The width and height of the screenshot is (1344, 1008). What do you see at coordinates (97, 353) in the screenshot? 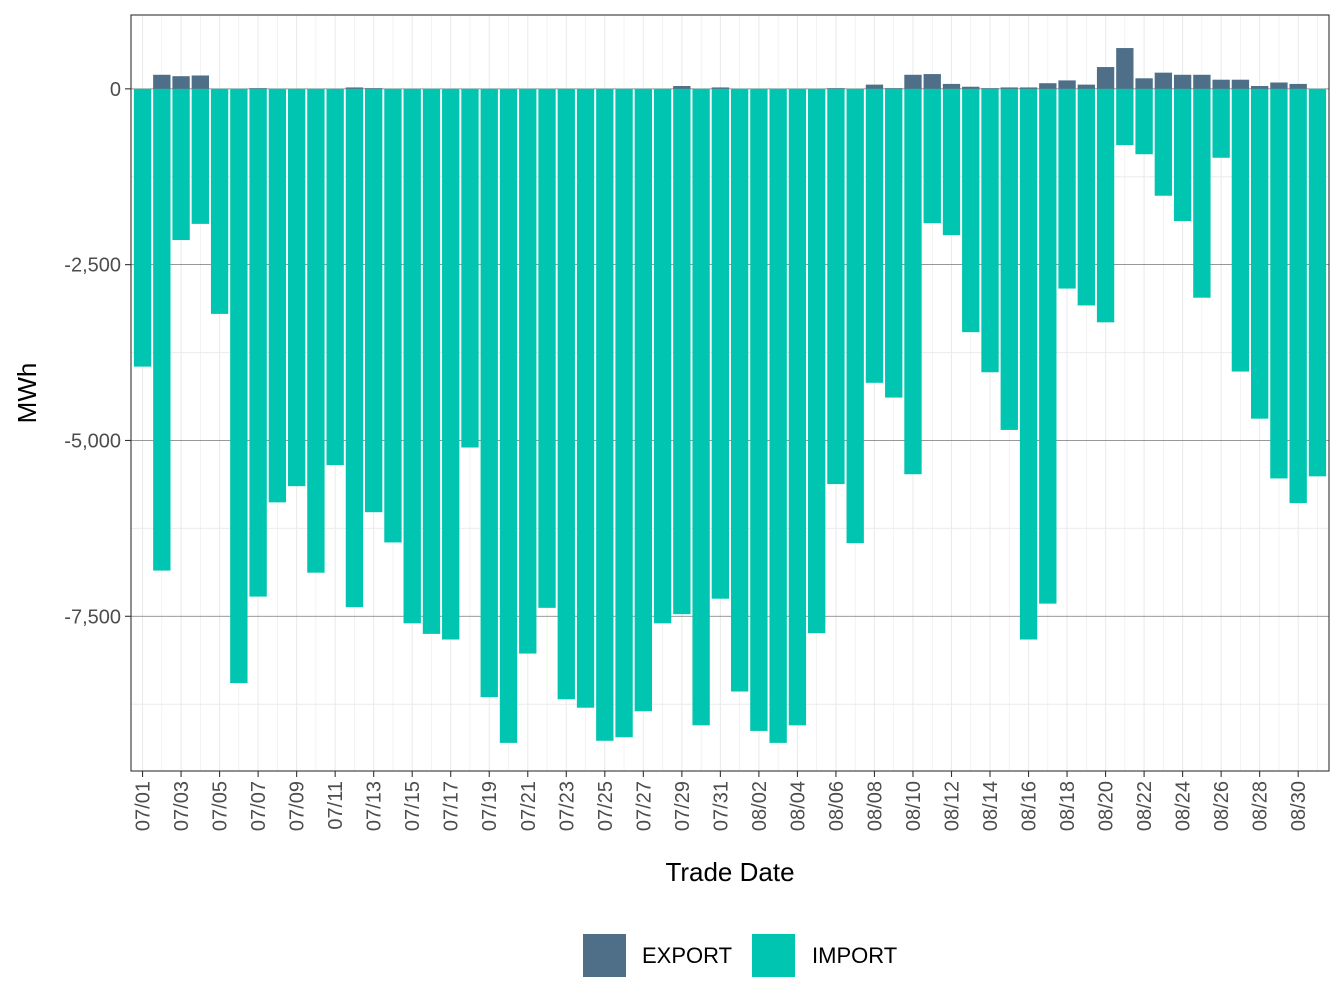
I see `y-axis: 0 -2,500 -5,000 -7,500` at bounding box center [97, 353].